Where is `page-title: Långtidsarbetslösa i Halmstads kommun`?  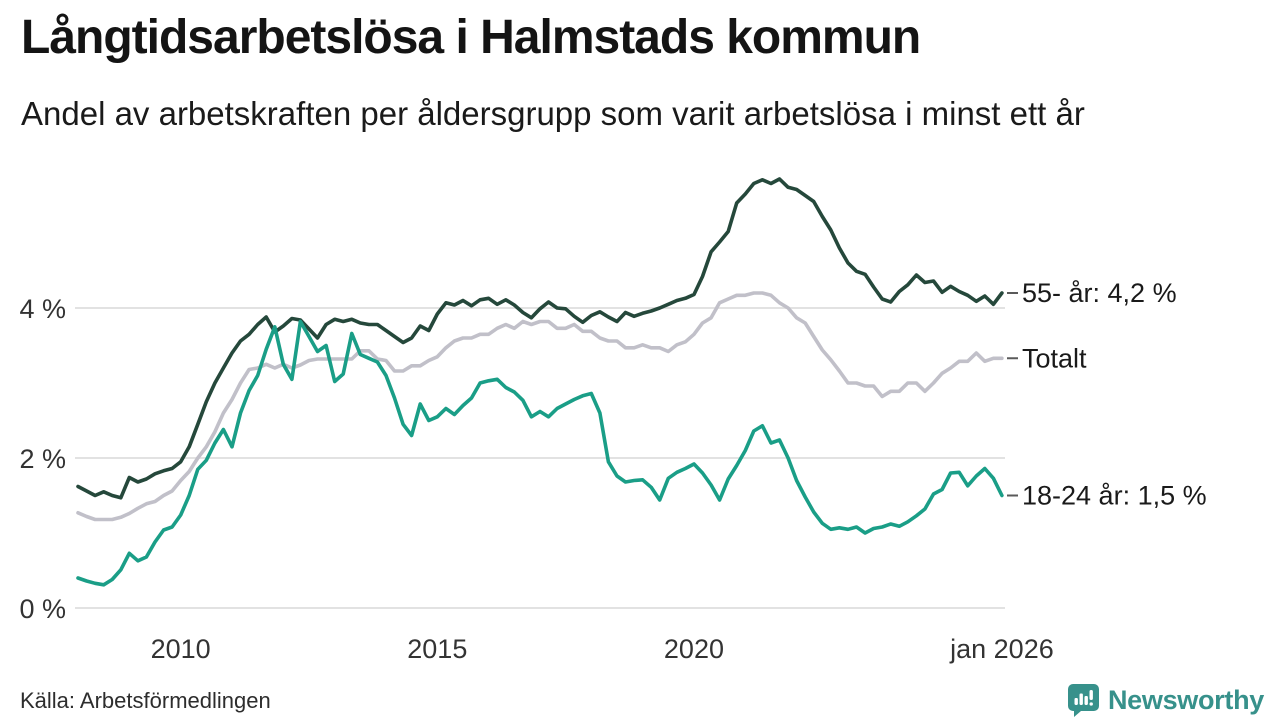 page-title: Långtidsarbetslösa i Halmstads kommun is located at coordinates (471, 37).